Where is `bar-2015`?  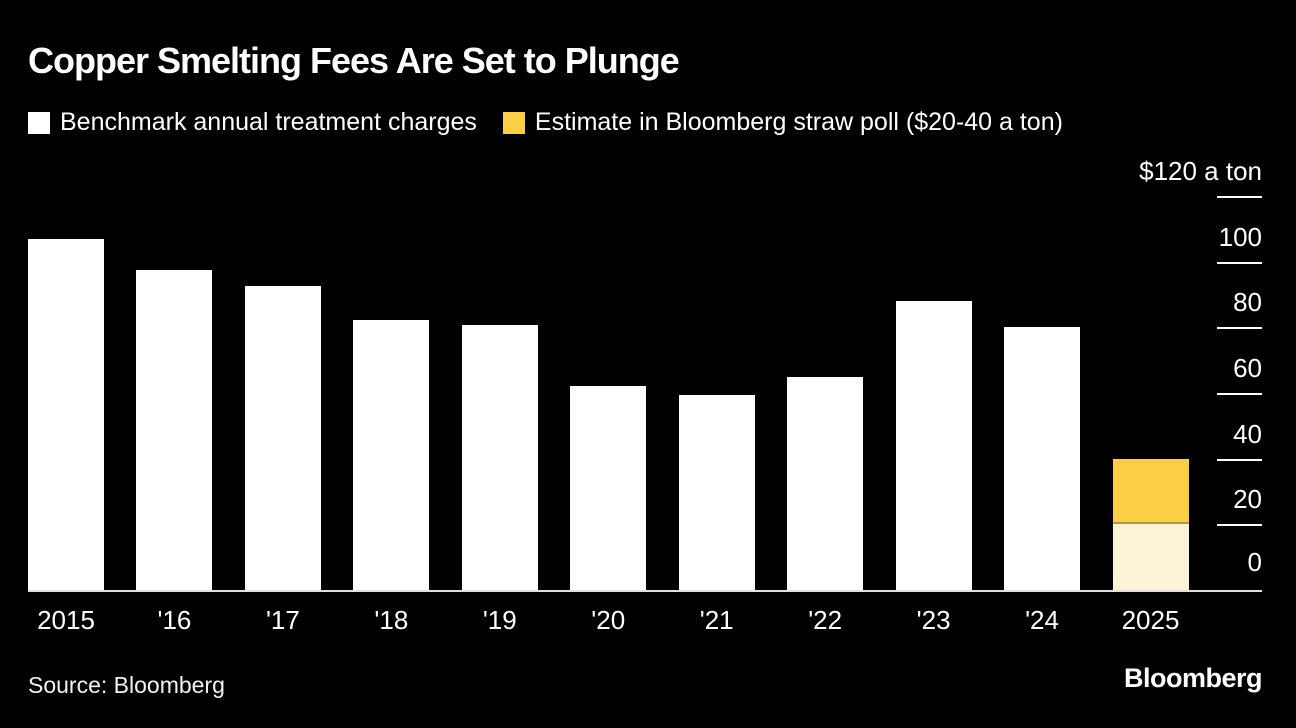
bar-2015 is located at coordinates (66, 414).